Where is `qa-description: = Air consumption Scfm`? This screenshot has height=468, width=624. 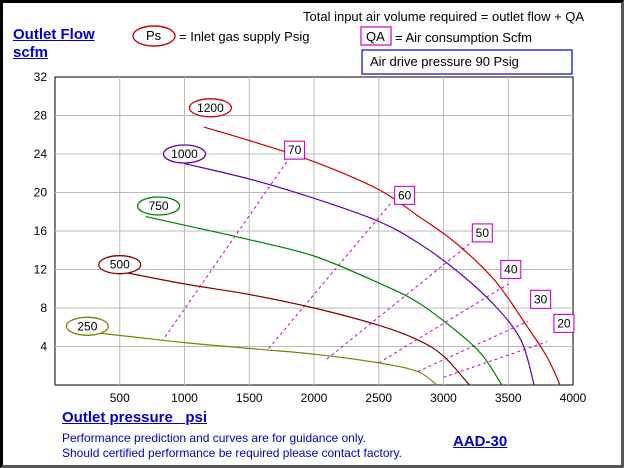
qa-description: = Air consumption Scfm is located at coordinates (463, 37).